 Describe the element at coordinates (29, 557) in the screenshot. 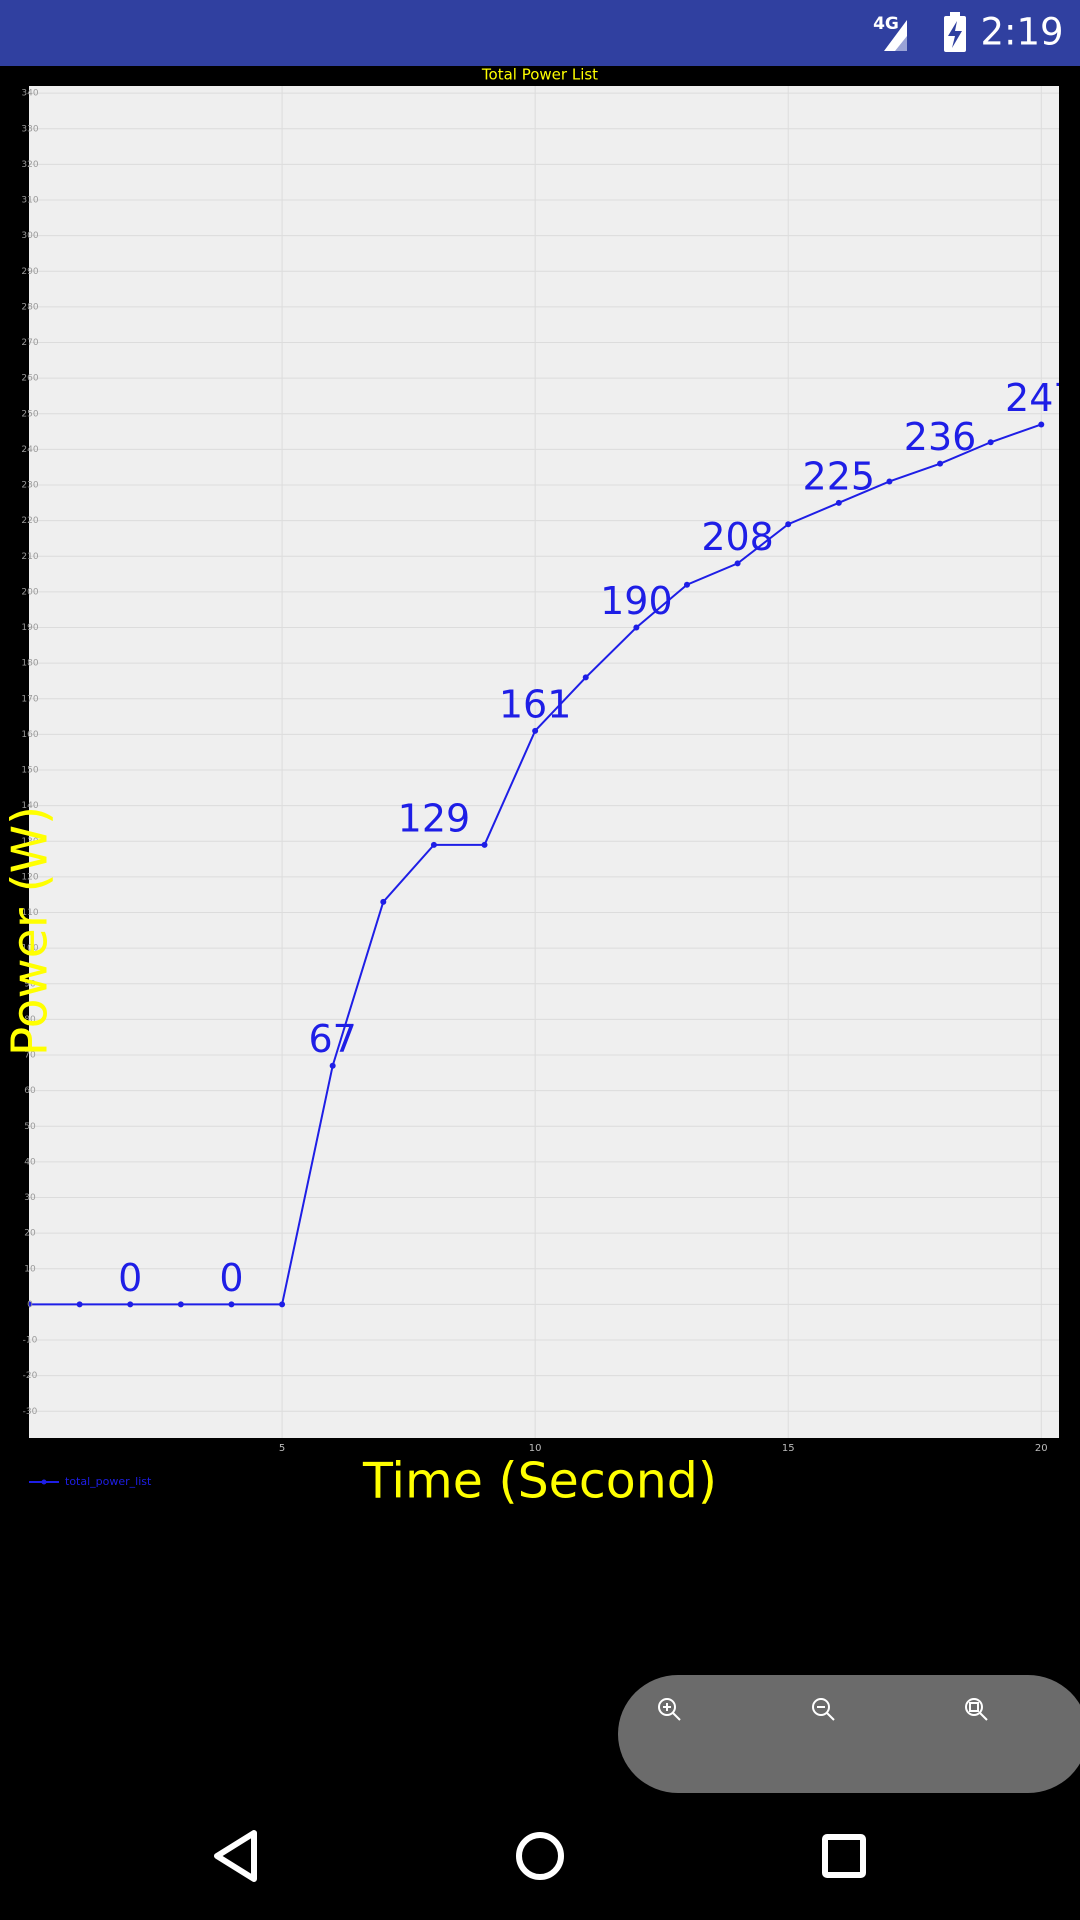

I see `y-tick-label: 210` at that location.